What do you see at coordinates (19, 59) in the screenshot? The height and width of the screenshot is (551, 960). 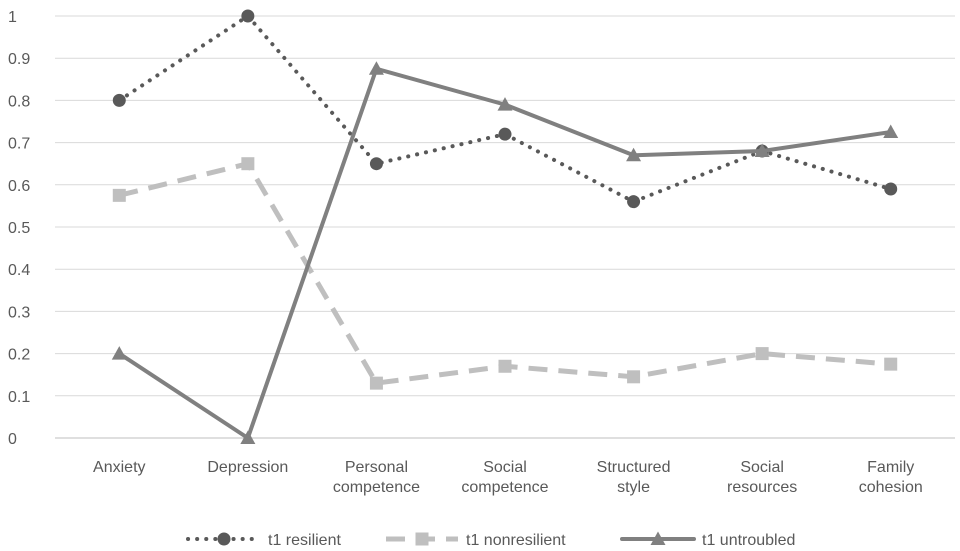 I see `y-tick-label: 0.9` at bounding box center [19, 59].